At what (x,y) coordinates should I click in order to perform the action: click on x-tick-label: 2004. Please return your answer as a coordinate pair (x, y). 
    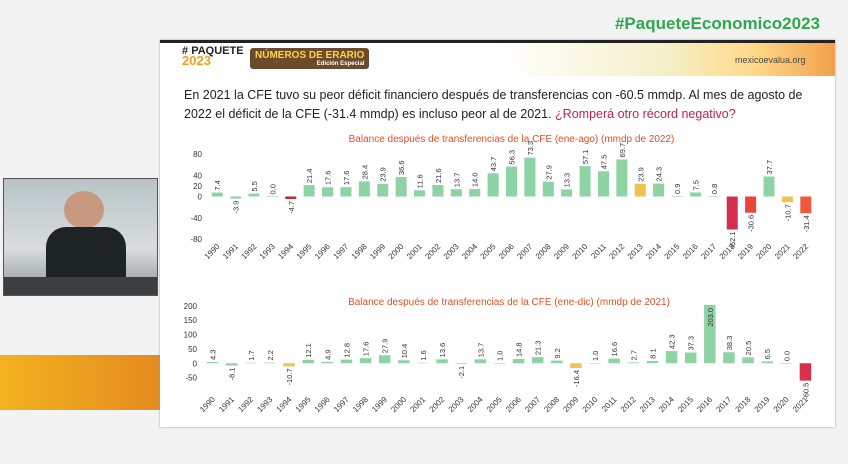
    Looking at the image, I should click on (469, 251).